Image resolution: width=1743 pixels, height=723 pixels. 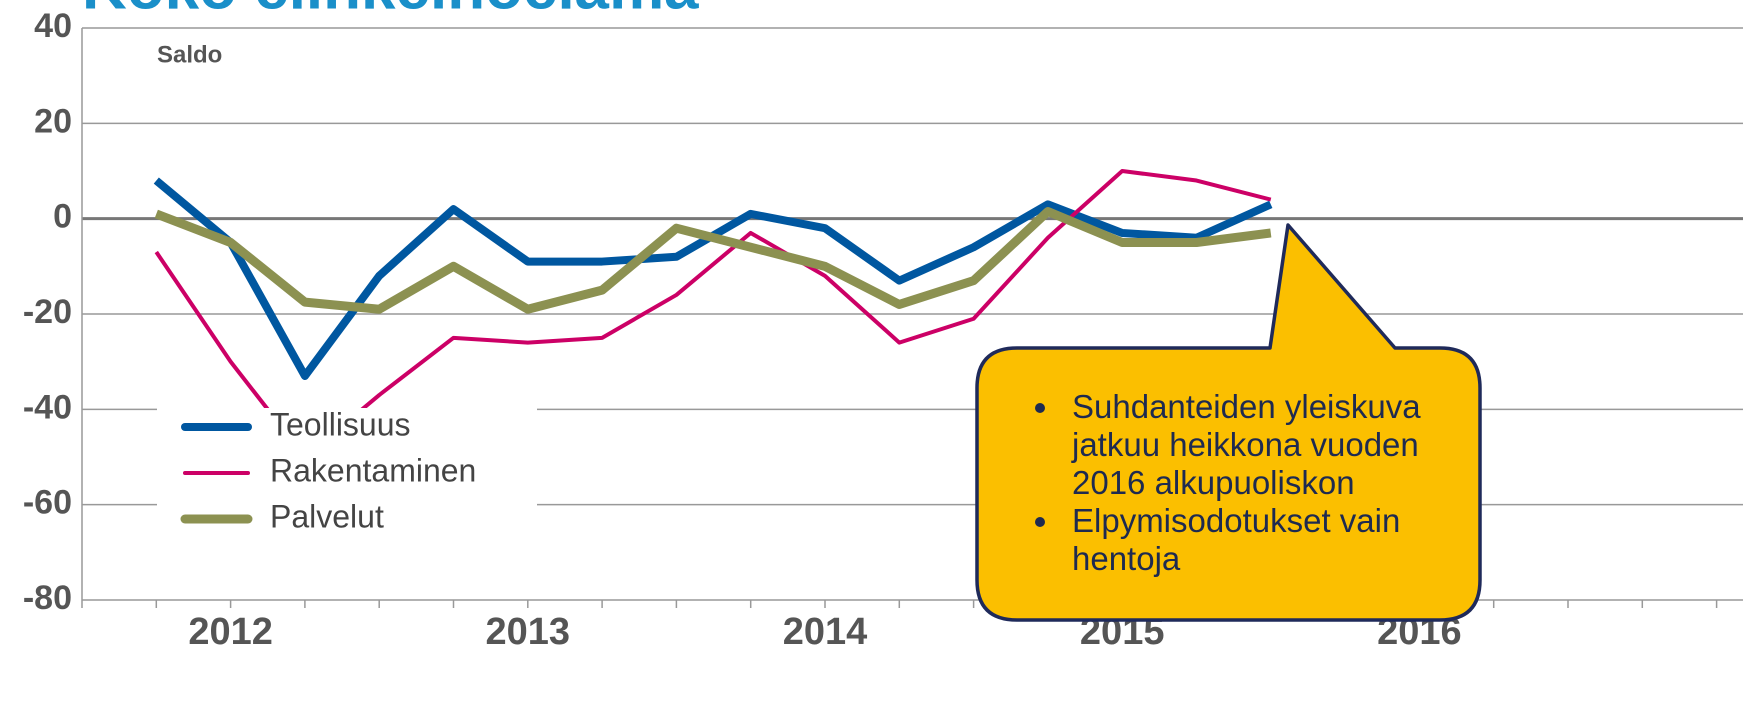 I want to click on x-group-label: 2012, so click(x=230, y=632).